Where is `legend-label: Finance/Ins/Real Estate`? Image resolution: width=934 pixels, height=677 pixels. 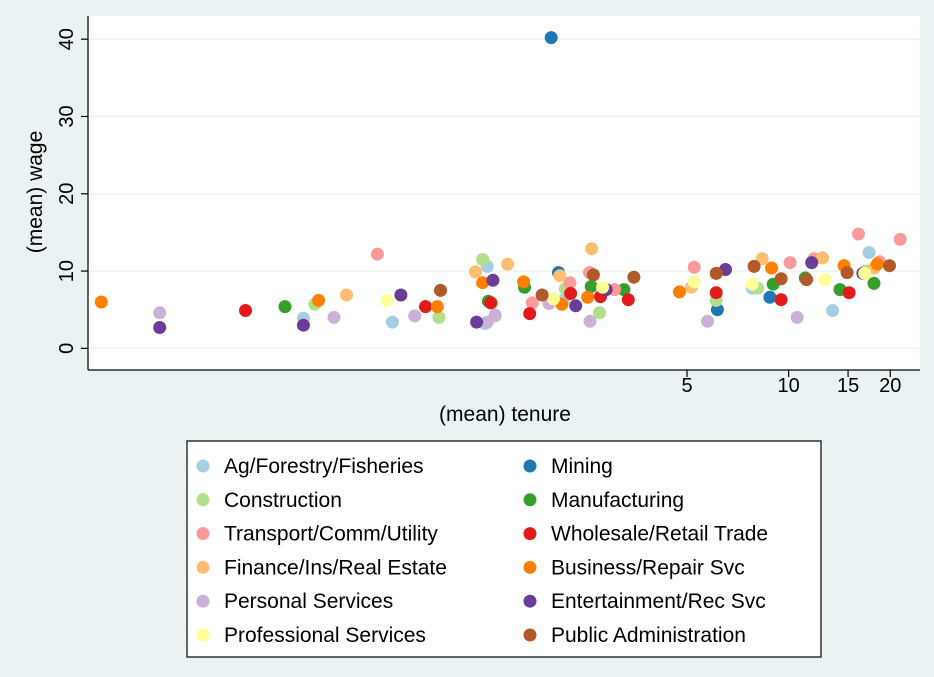 legend-label: Finance/Ins/Real Estate is located at coordinates (335, 567).